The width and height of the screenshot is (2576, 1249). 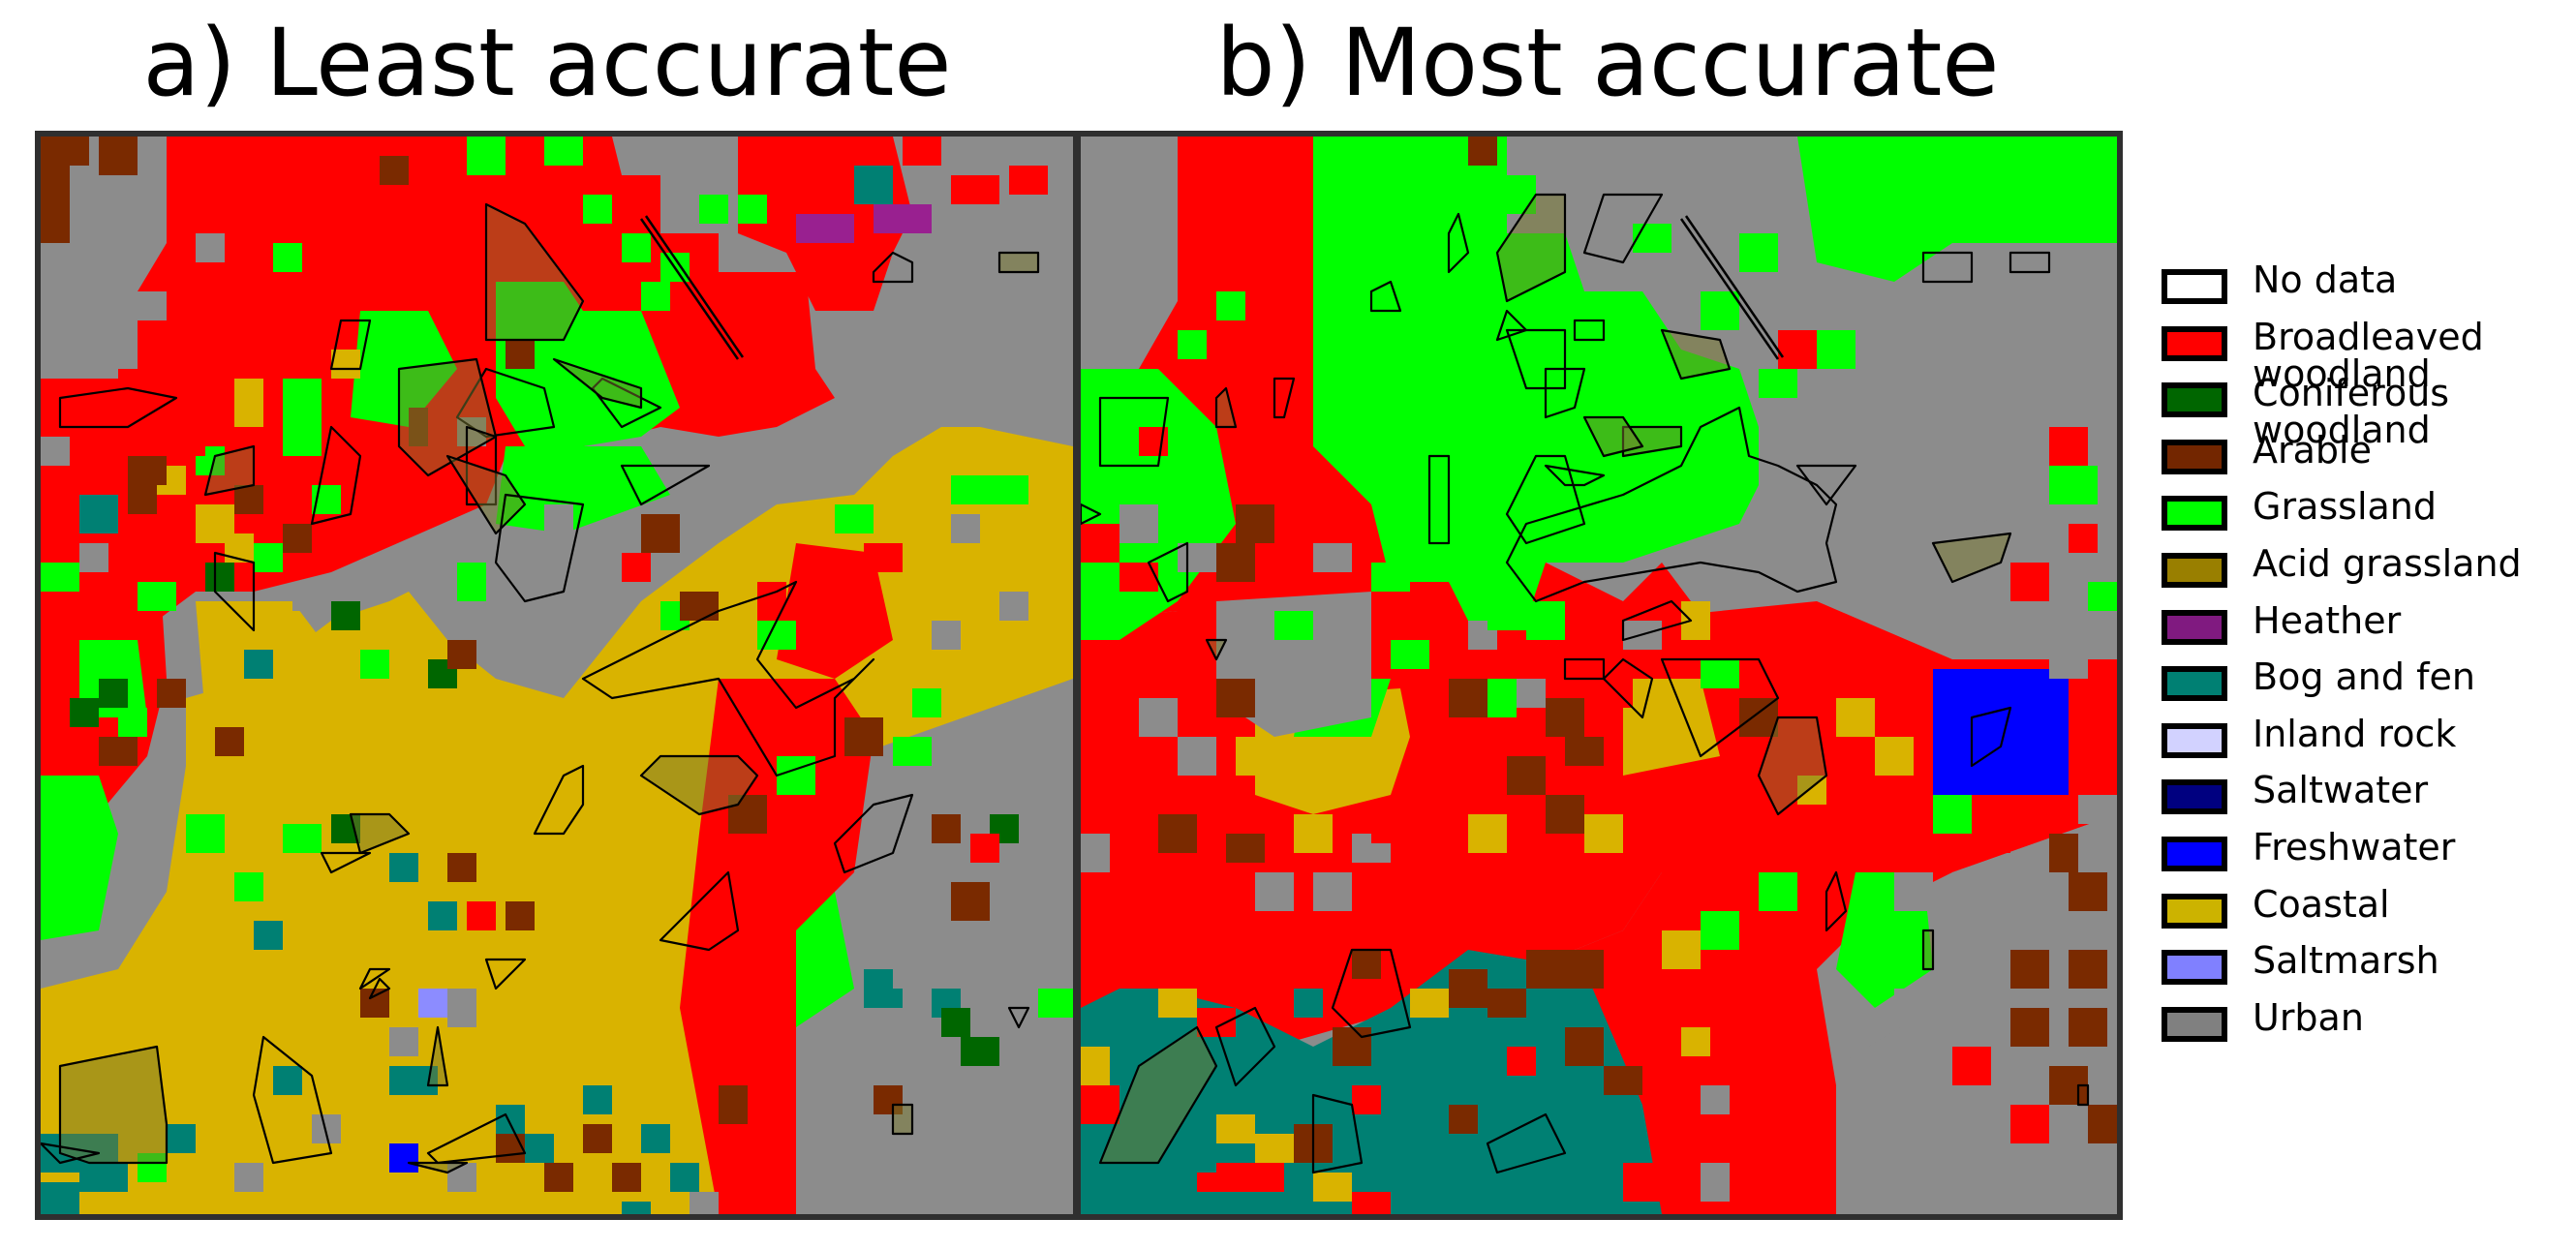 I want to click on legend-label: Arable, so click(x=2312, y=450).